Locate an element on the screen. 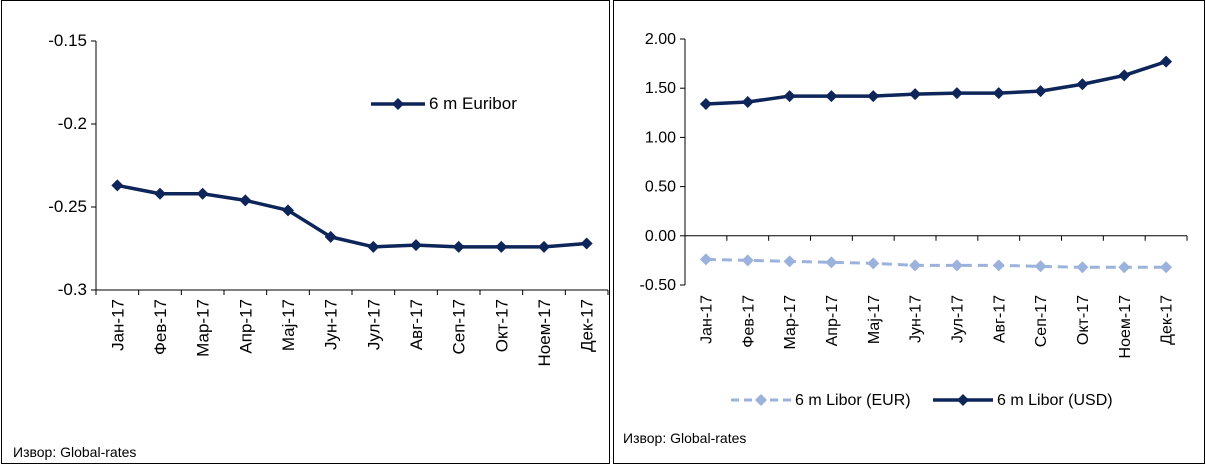 This screenshot has width=1206, height=466. y-tick-label: -0.2 is located at coordinates (72, 123).